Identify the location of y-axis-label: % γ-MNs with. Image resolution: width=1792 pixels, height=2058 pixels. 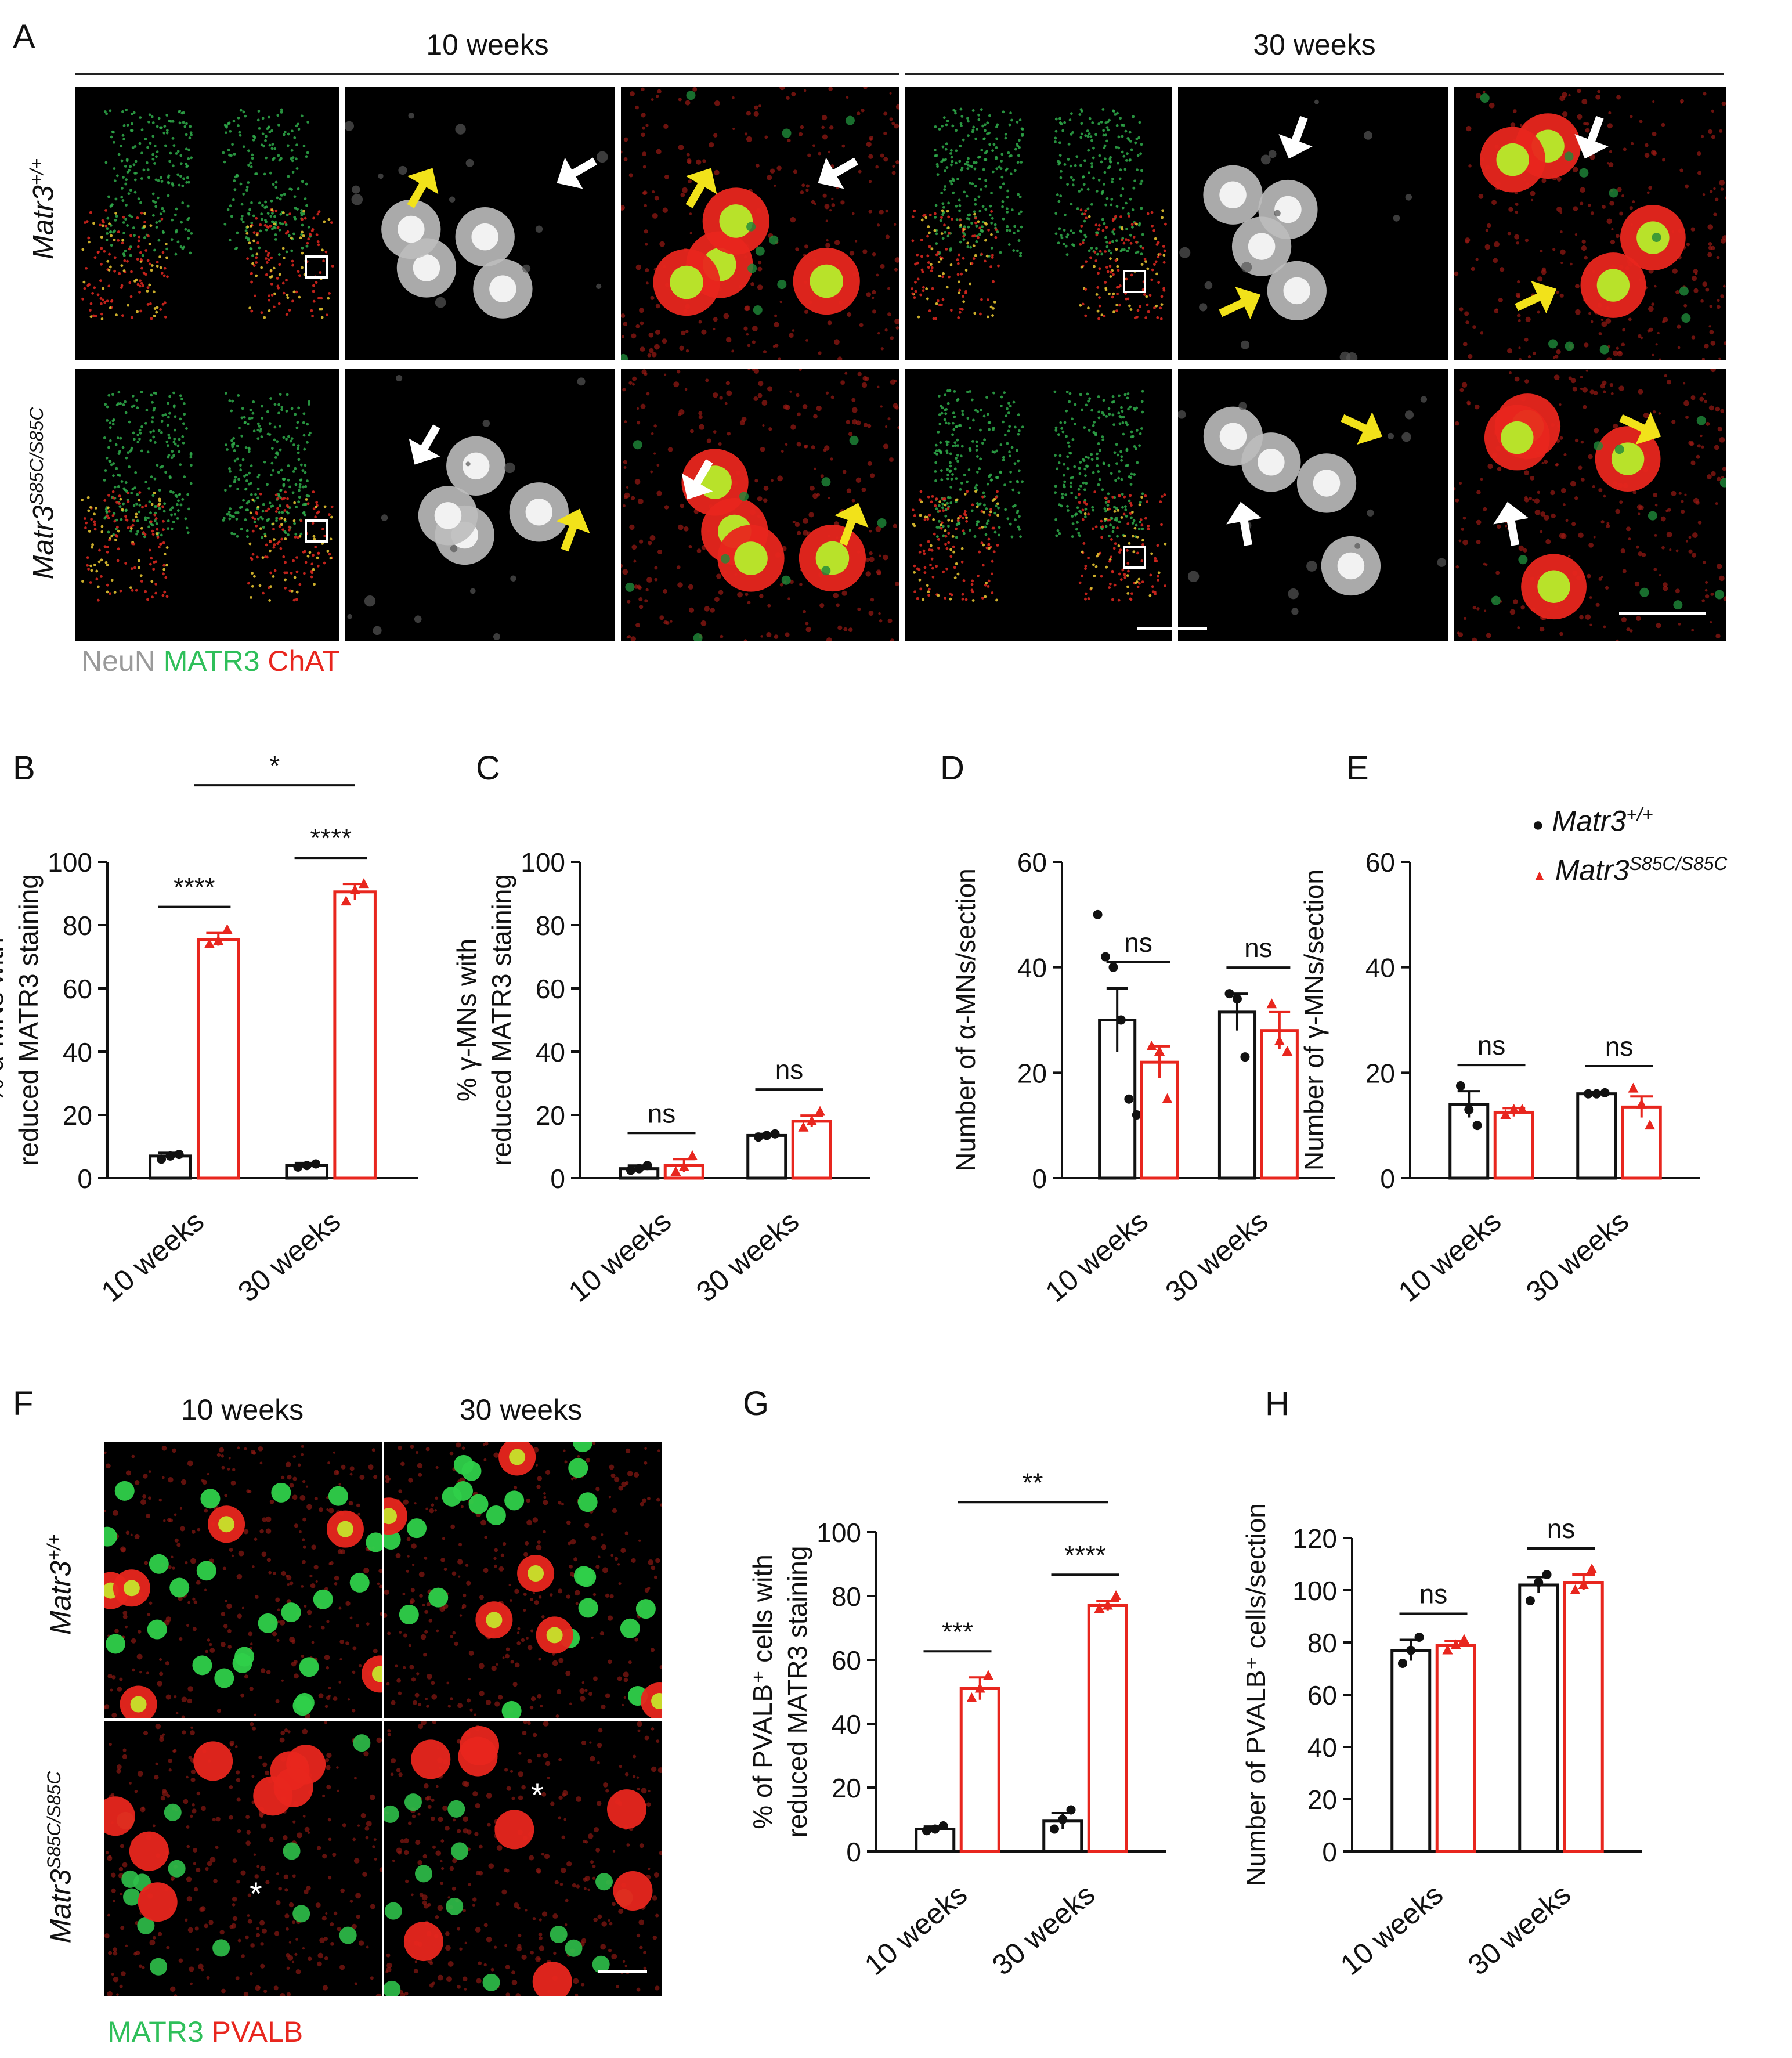
(466, 1020).